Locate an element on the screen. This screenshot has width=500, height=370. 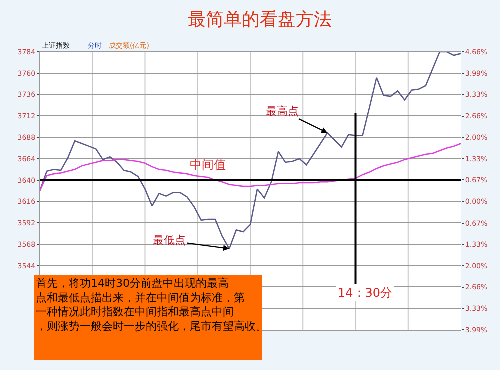
line-series is located at coordinates (250, 167).